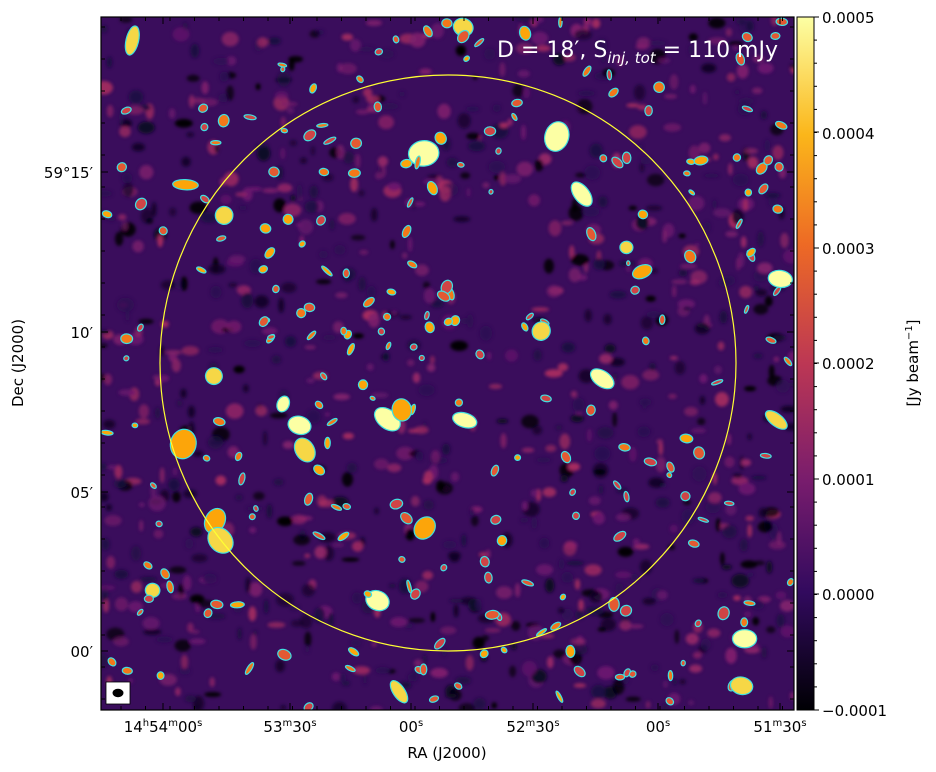 The image size is (936, 772). What do you see at coordinates (532, 727) in the screenshot?
I see `x-tick-label-3: 52m30s` at bounding box center [532, 727].